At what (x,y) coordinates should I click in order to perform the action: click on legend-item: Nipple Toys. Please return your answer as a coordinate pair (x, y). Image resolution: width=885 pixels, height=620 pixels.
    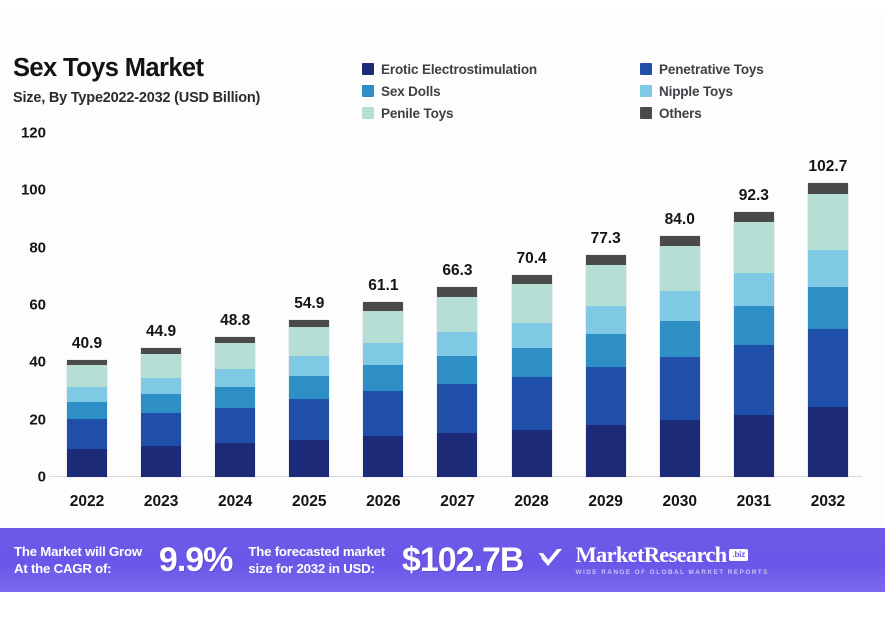
    Looking at the image, I should click on (736, 91).